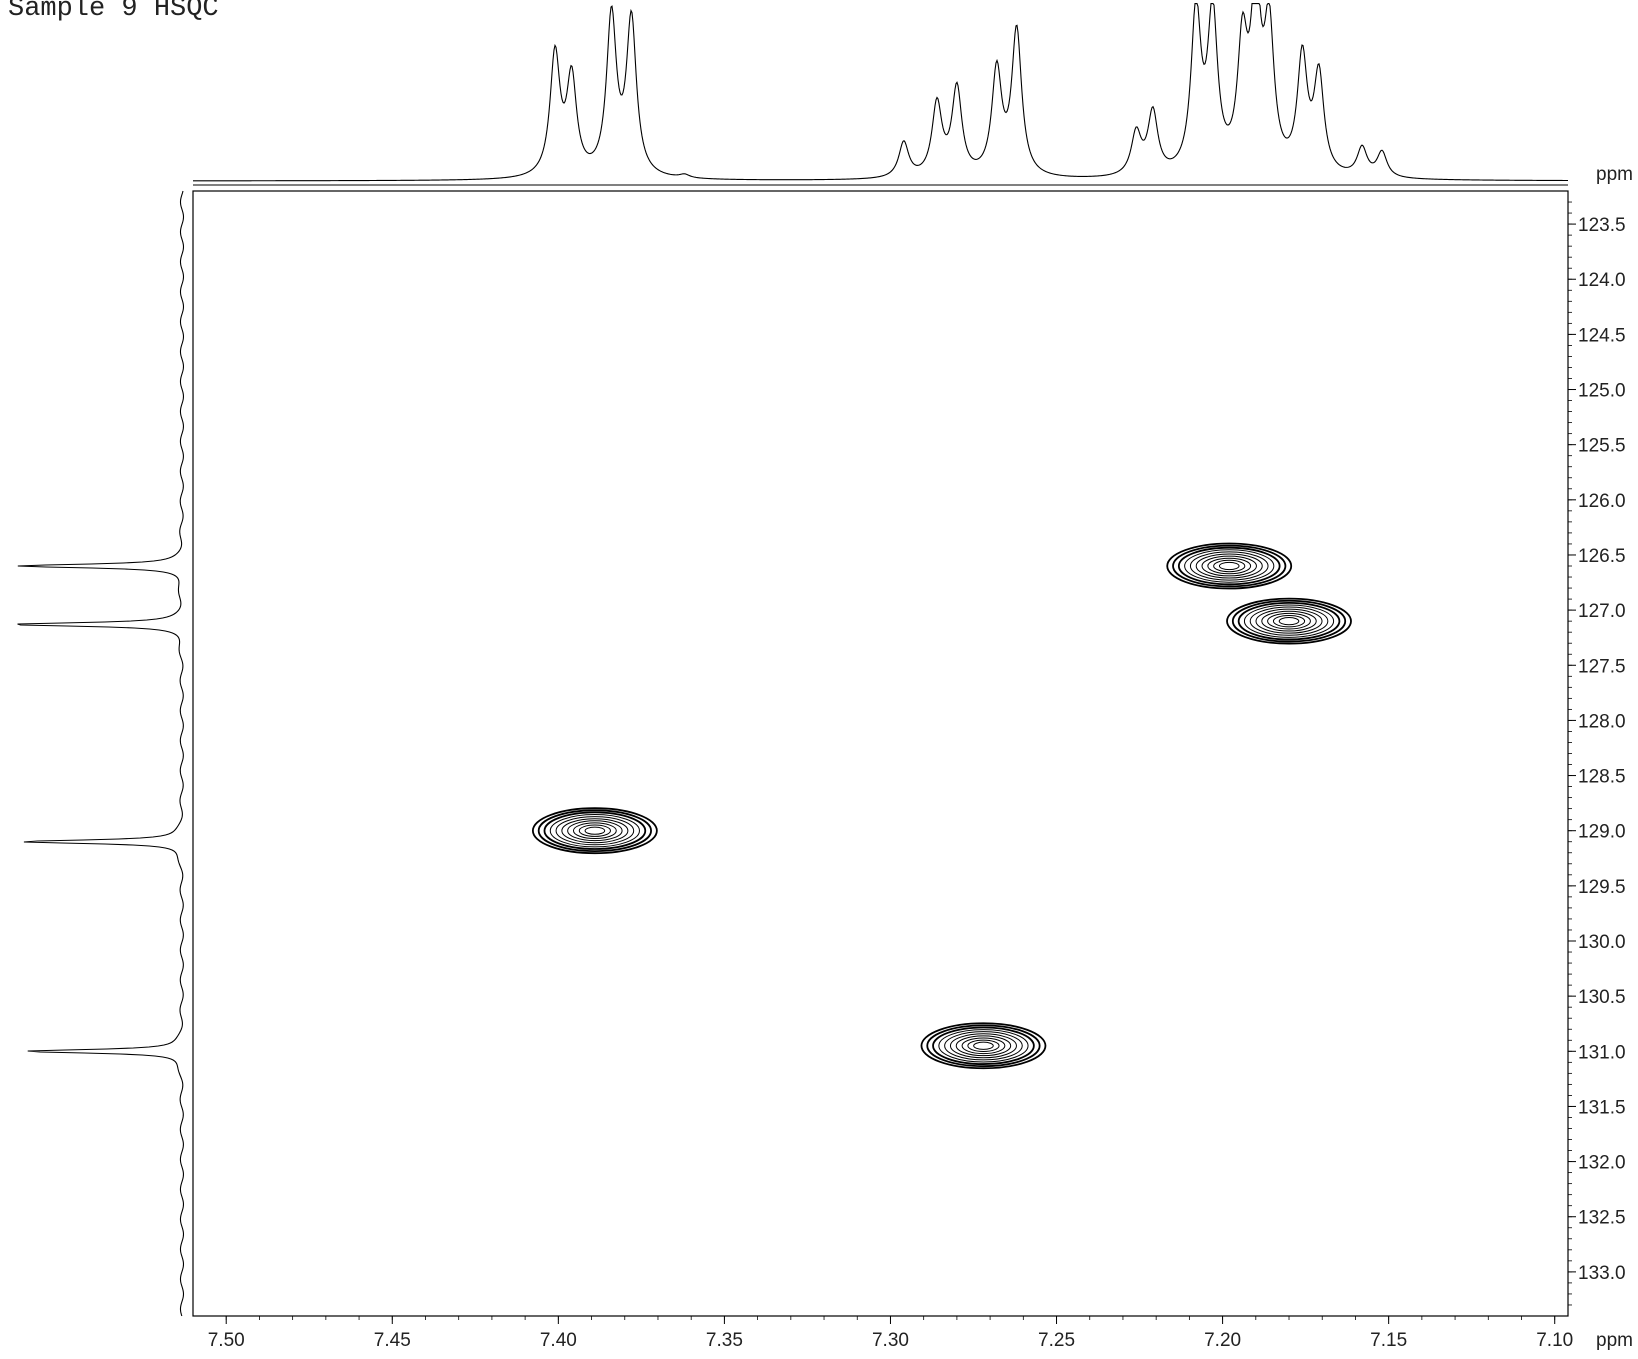 Image resolution: width=1638 pixels, height=1359 pixels. Describe the element at coordinates (1602, 832) in the screenshot. I see `y-tick-label: 129.0` at that location.